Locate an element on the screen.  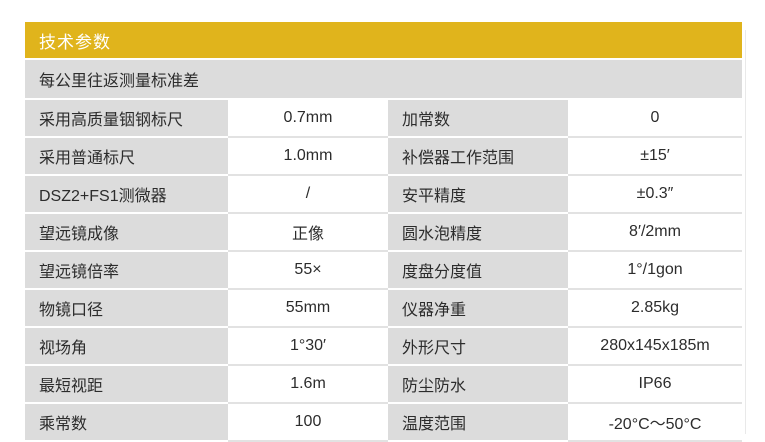
spec-label: 乘常数 is located at coordinates (126, 423).